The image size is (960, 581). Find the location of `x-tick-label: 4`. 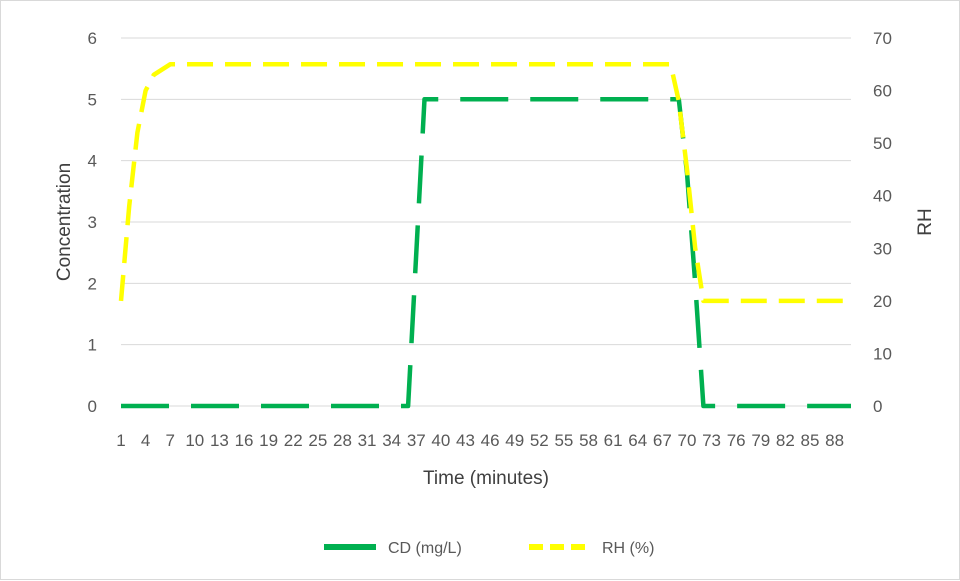

x-tick-label: 4 is located at coordinates (145, 440).